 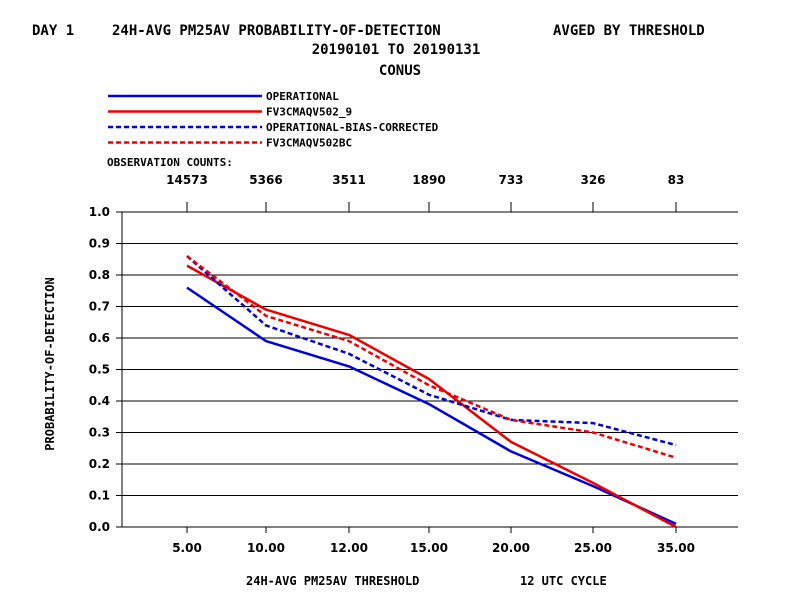 I want to click on y-tick-label: 0.8, so click(x=99, y=275).